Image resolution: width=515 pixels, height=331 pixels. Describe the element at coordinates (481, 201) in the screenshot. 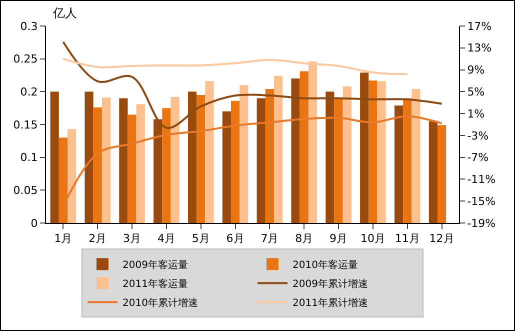

I see `y2-tick-label: -15%` at that location.